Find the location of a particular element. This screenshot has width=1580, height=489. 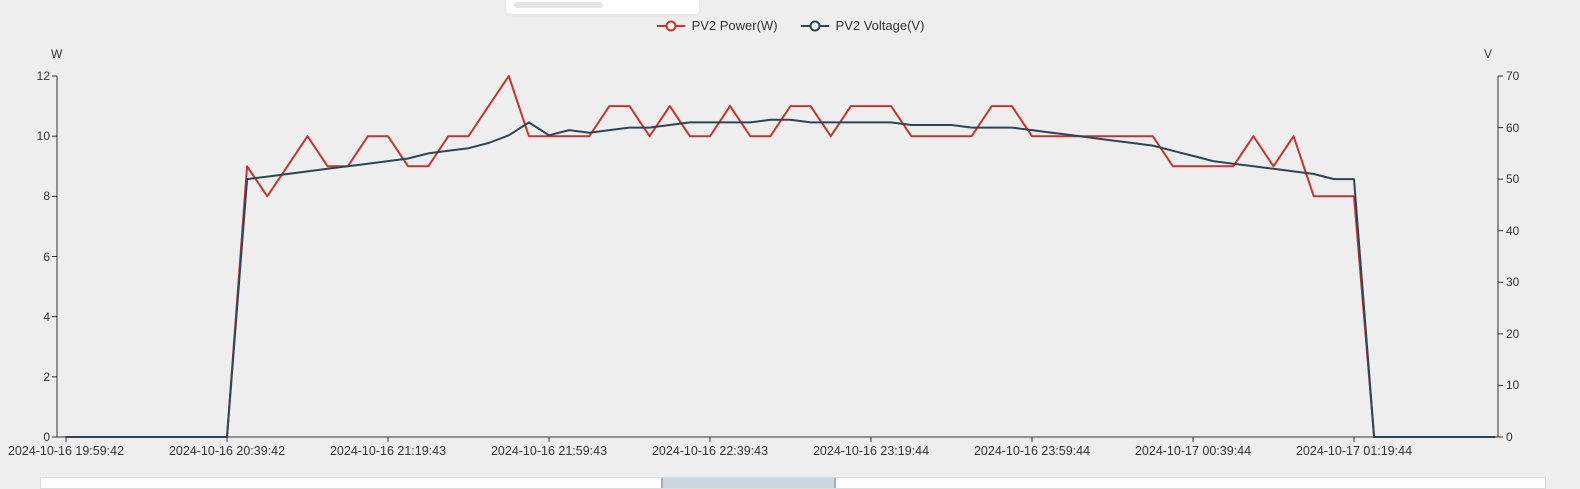

legend-item-power: PV2 Power(W) is located at coordinates (717, 25).